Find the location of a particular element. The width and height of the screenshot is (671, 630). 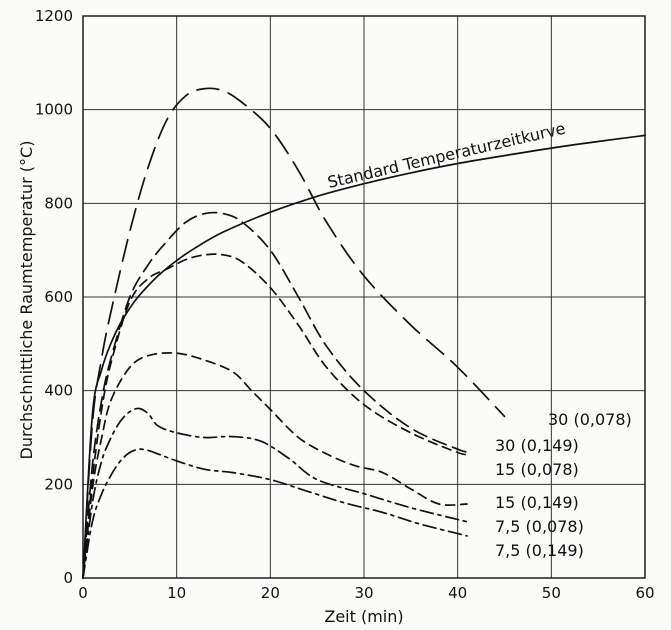

series-label-standard: Standard Temperaturzeitkurve is located at coordinates (447, 155).